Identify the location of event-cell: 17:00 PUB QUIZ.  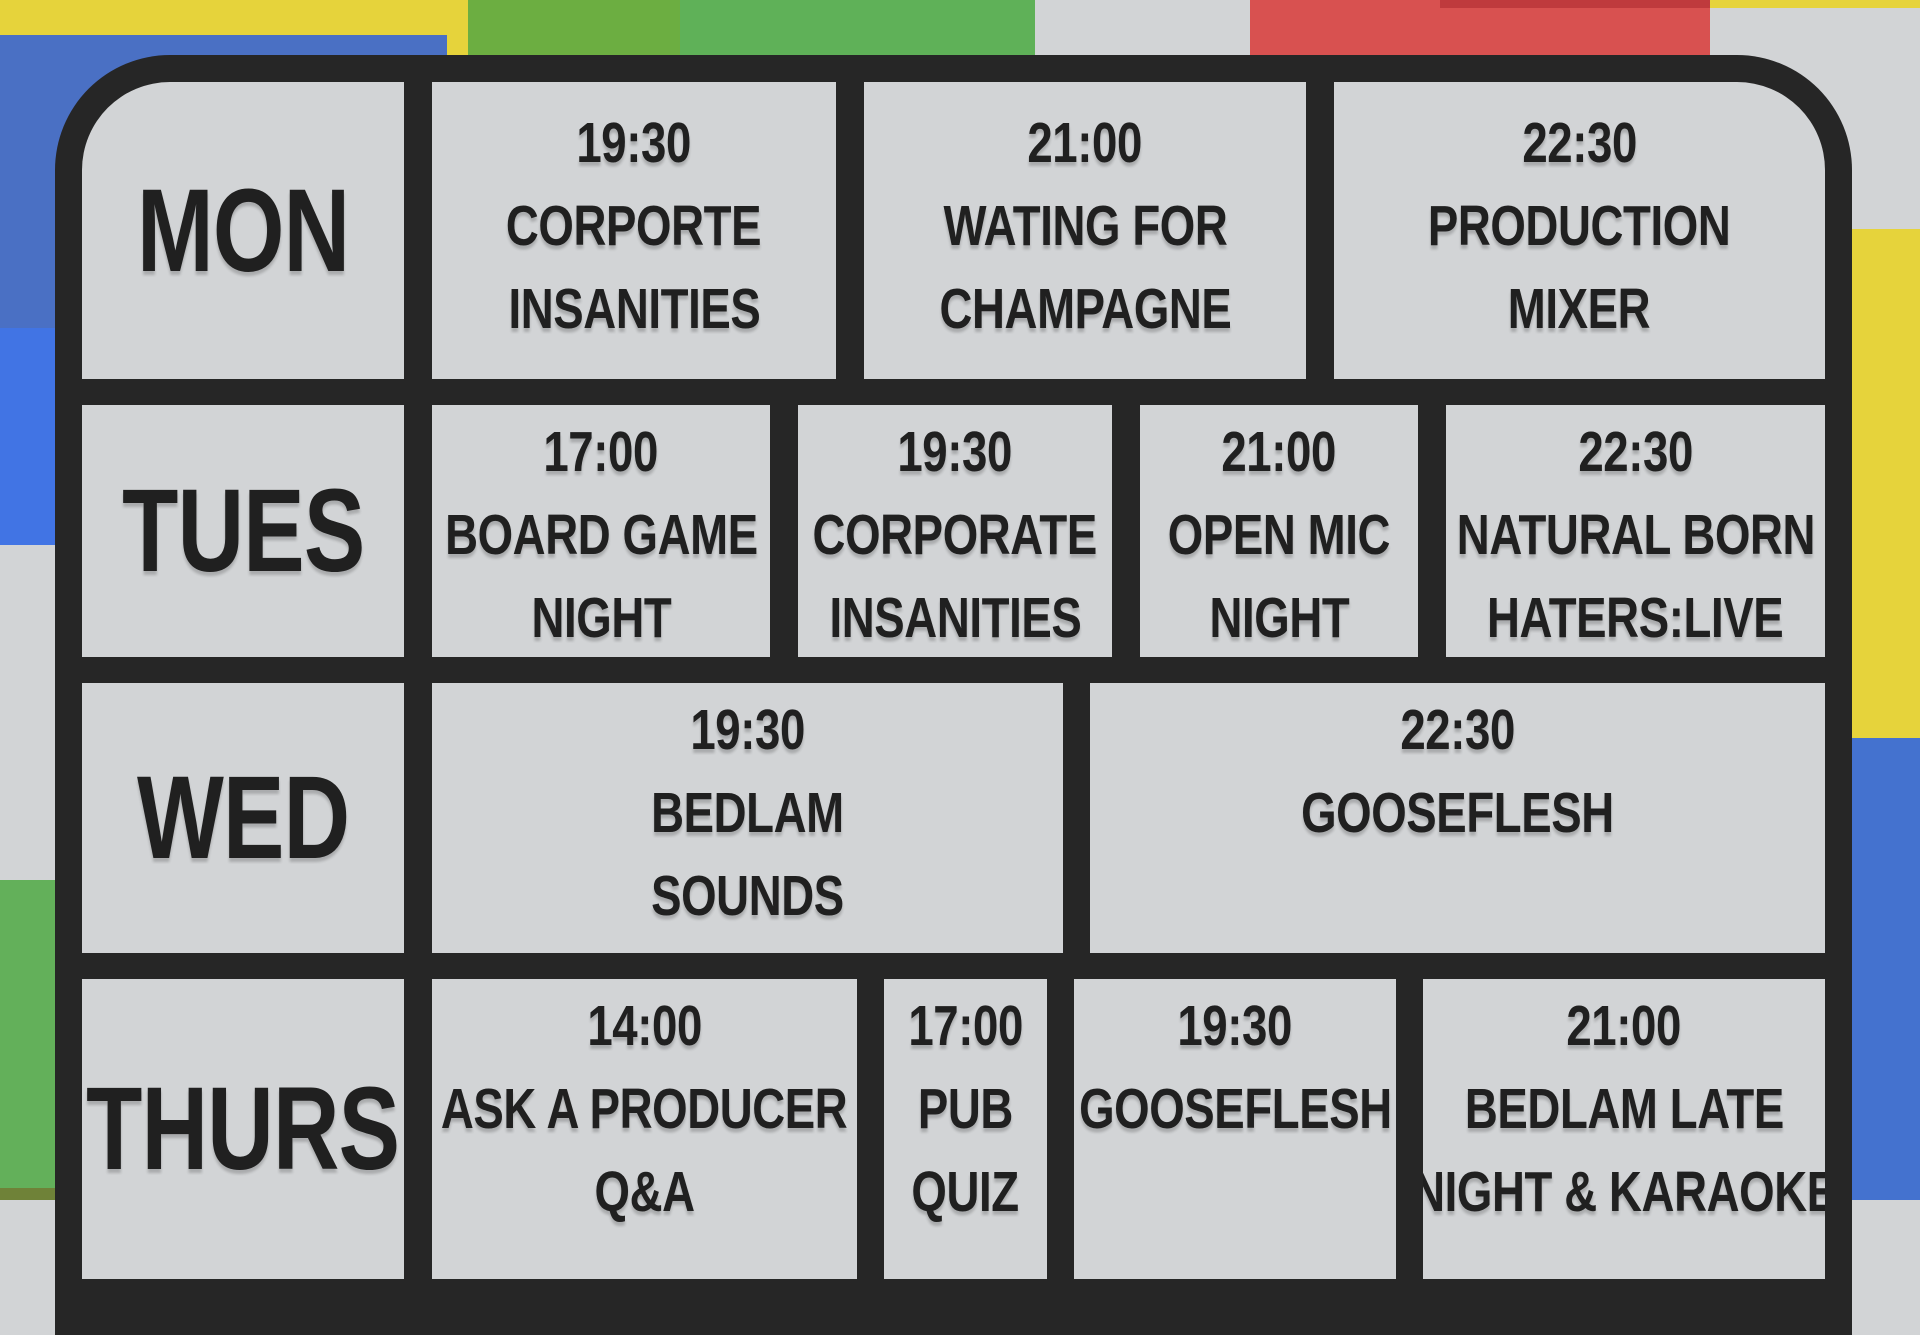
(965, 1129).